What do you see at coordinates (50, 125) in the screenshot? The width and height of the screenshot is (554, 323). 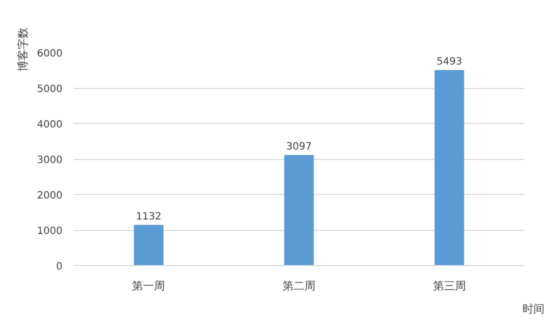 I see `y-tick-label: 4000` at bounding box center [50, 125].